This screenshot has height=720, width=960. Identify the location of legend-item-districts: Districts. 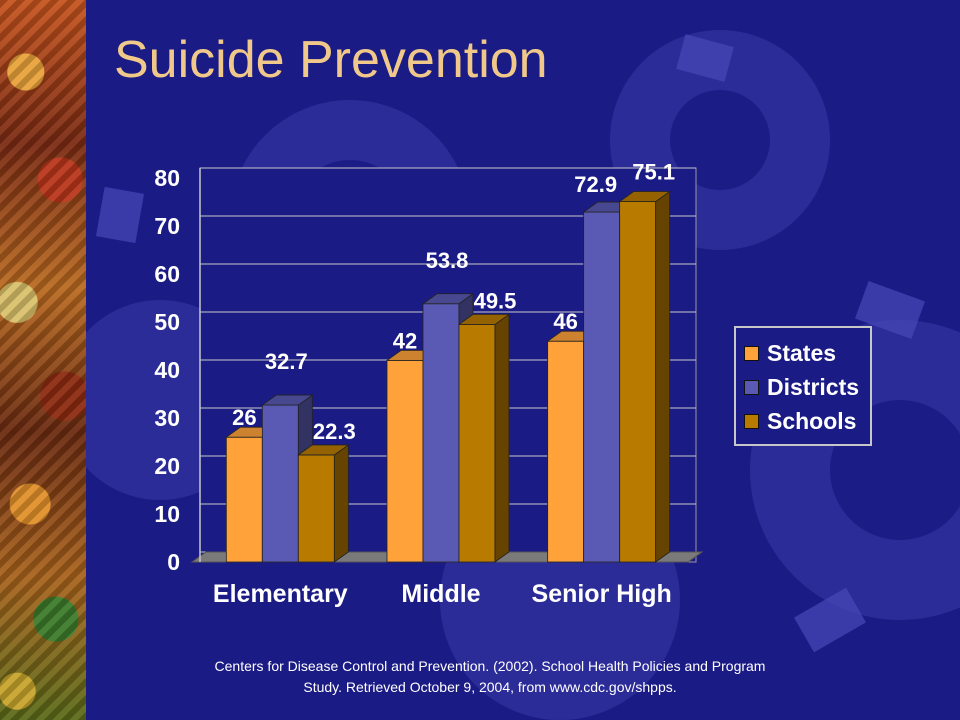
(807, 387).